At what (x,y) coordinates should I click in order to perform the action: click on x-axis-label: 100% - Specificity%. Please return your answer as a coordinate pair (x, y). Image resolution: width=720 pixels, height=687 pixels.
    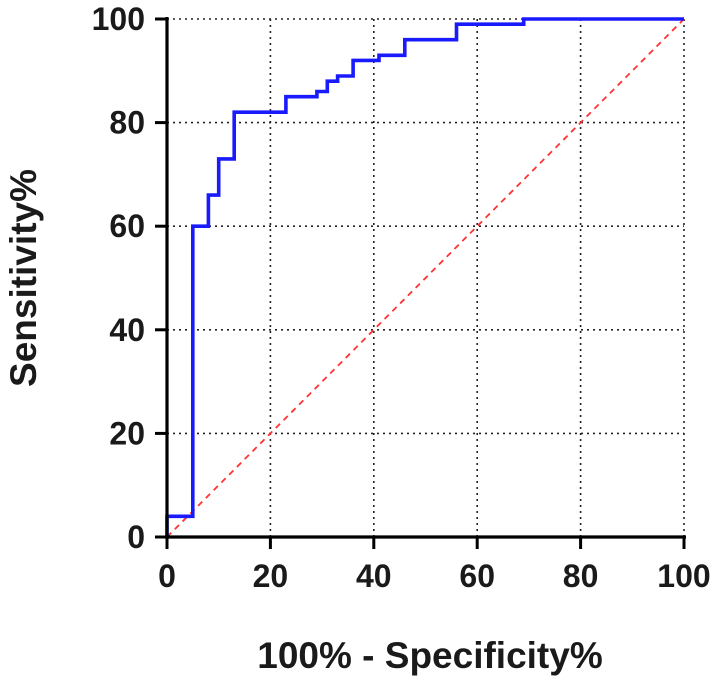
    Looking at the image, I should click on (429, 655).